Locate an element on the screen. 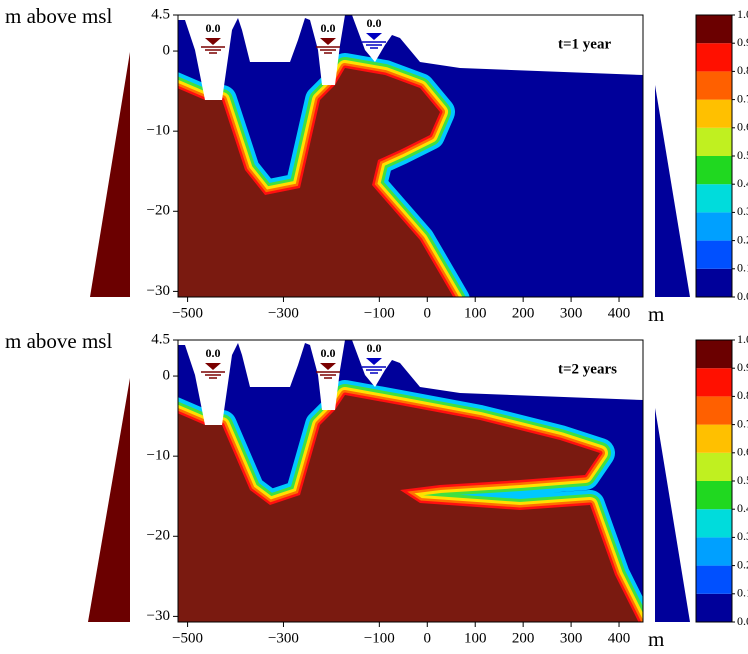  time-label: t=2 years is located at coordinates (587, 369).